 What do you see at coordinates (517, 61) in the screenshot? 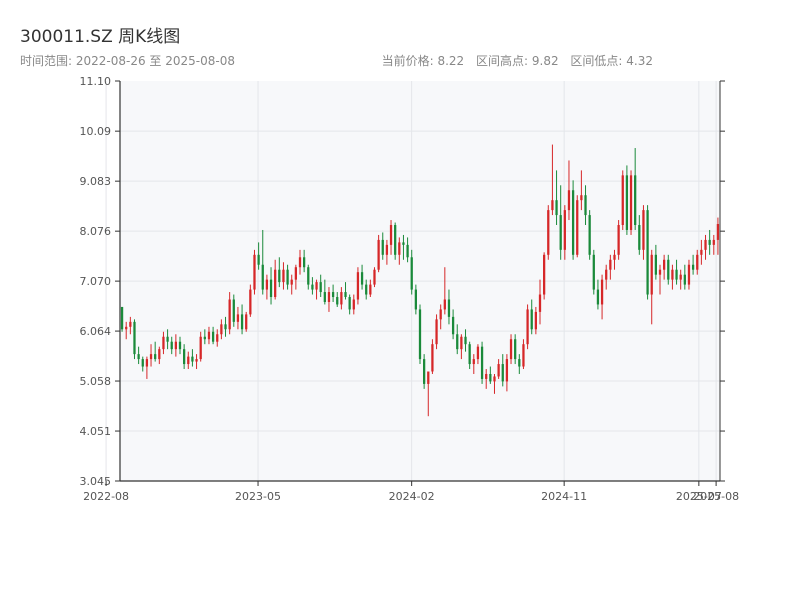
I see `range-high-stat: 区间高点: 9.82` at bounding box center [517, 61].